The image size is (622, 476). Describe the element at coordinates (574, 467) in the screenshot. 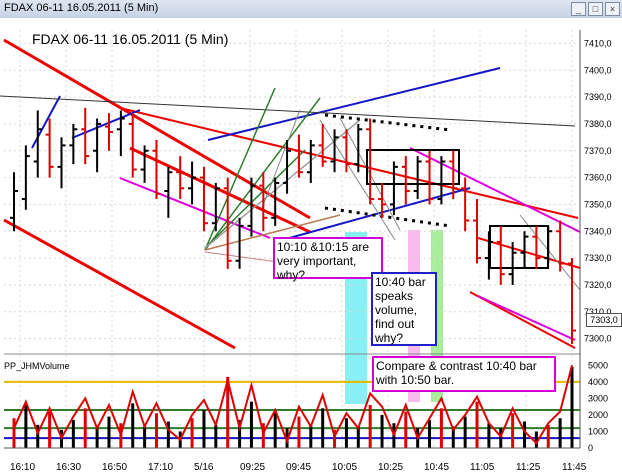

I see `time-tick-label: 11:45` at that location.